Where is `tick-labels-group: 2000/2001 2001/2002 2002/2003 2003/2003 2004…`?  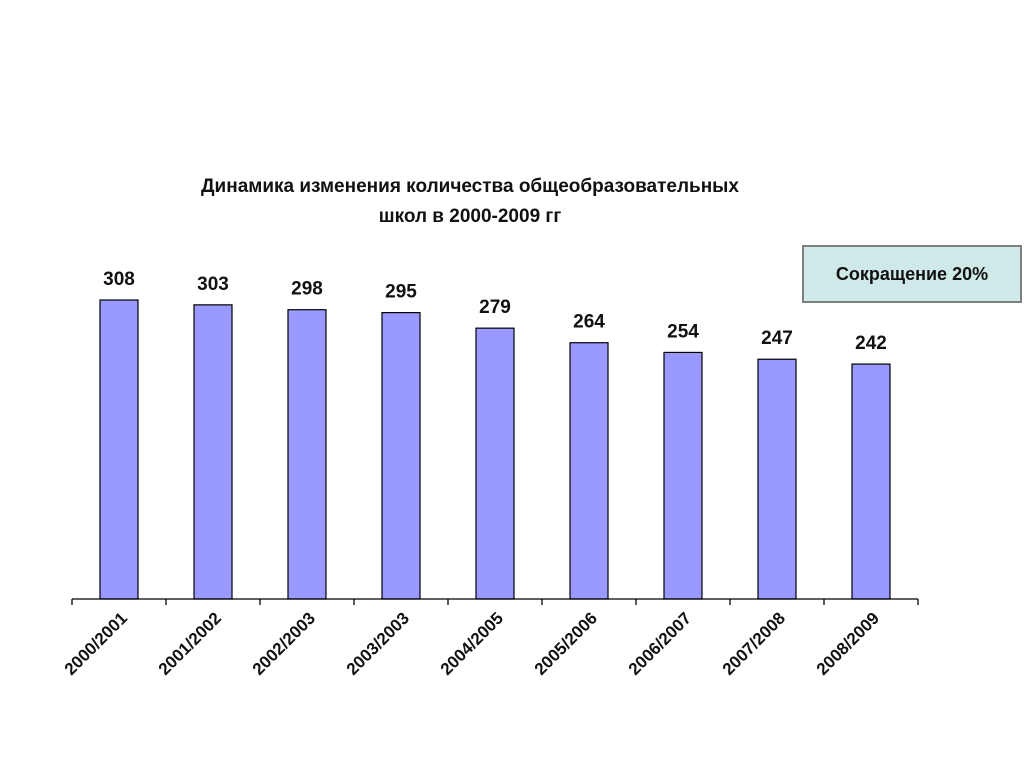
tick-labels-group: 2000/2001 2001/2002 2002/2003 2003/2003 2004… is located at coordinates (472, 644).